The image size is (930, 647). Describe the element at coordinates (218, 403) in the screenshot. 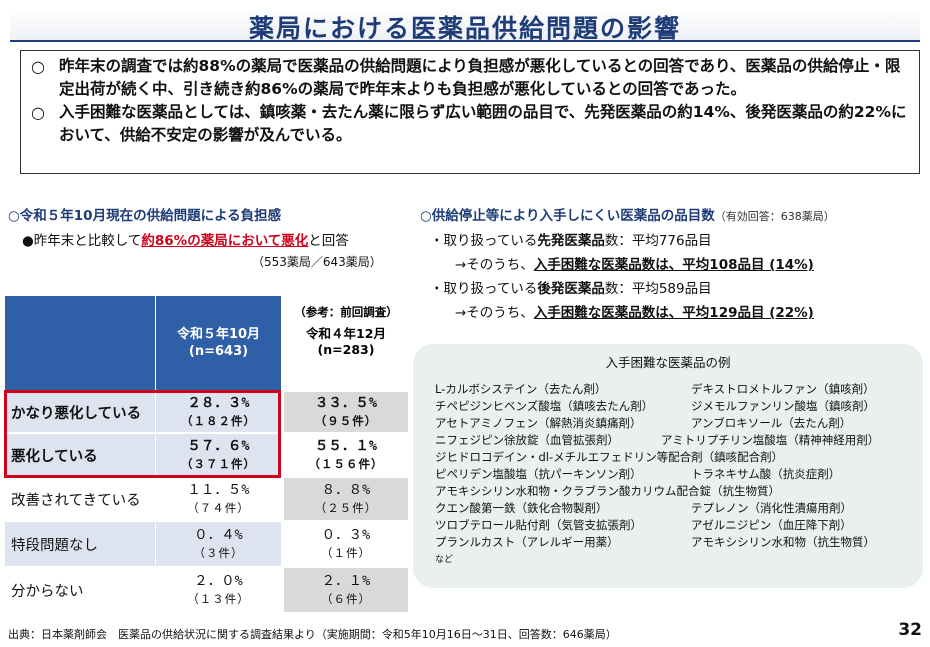

I see `current-pct: ２８．３%` at that location.